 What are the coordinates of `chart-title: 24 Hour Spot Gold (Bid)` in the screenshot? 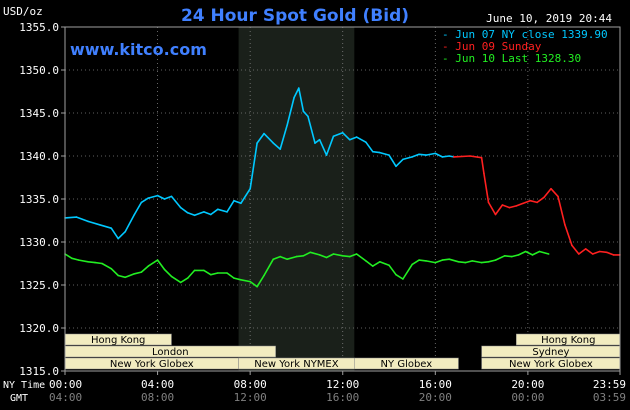 It's located at (295, 16).